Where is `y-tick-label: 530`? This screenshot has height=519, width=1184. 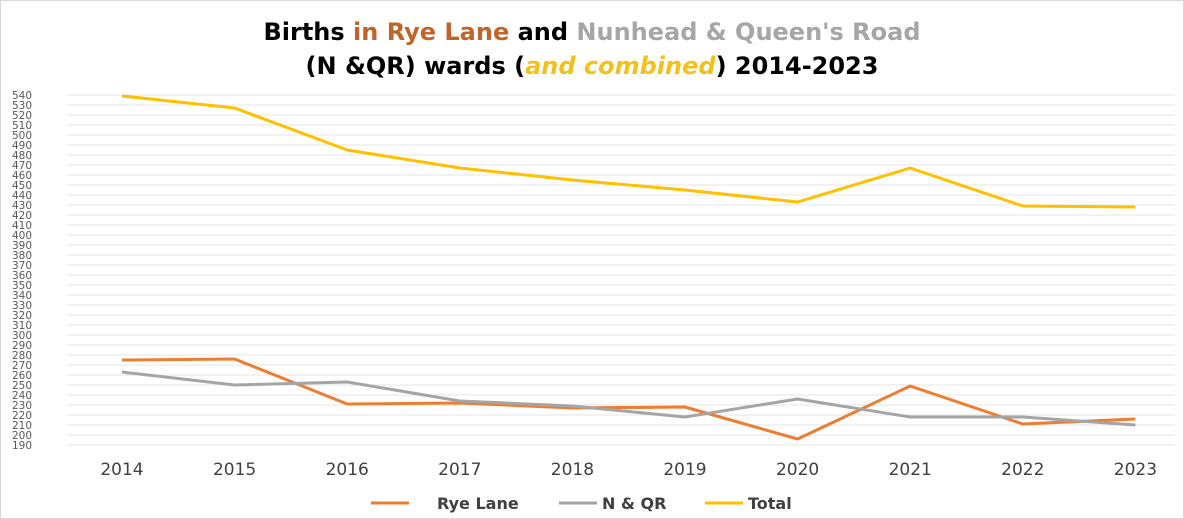
y-tick-label: 530 is located at coordinates (22, 106).